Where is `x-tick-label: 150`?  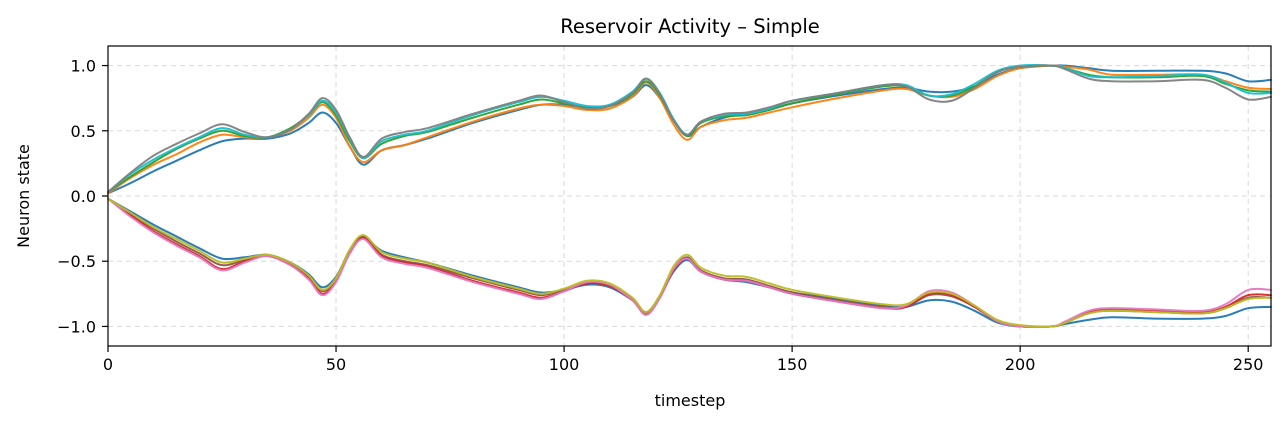 x-tick-label: 150 is located at coordinates (792, 364).